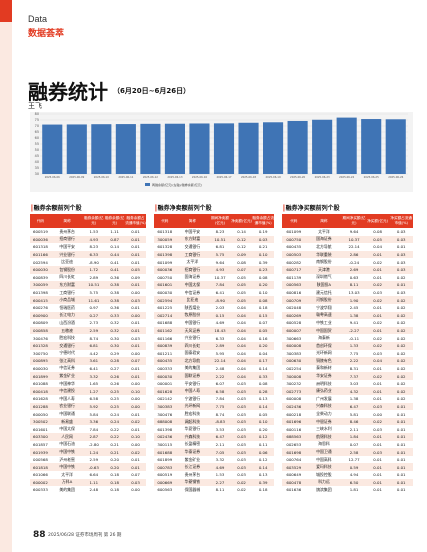  Describe the element at coordinates (88, 384) in the screenshot. I see `table-row: 601088 中国神华 1.65 0.26 0.00` at that location.